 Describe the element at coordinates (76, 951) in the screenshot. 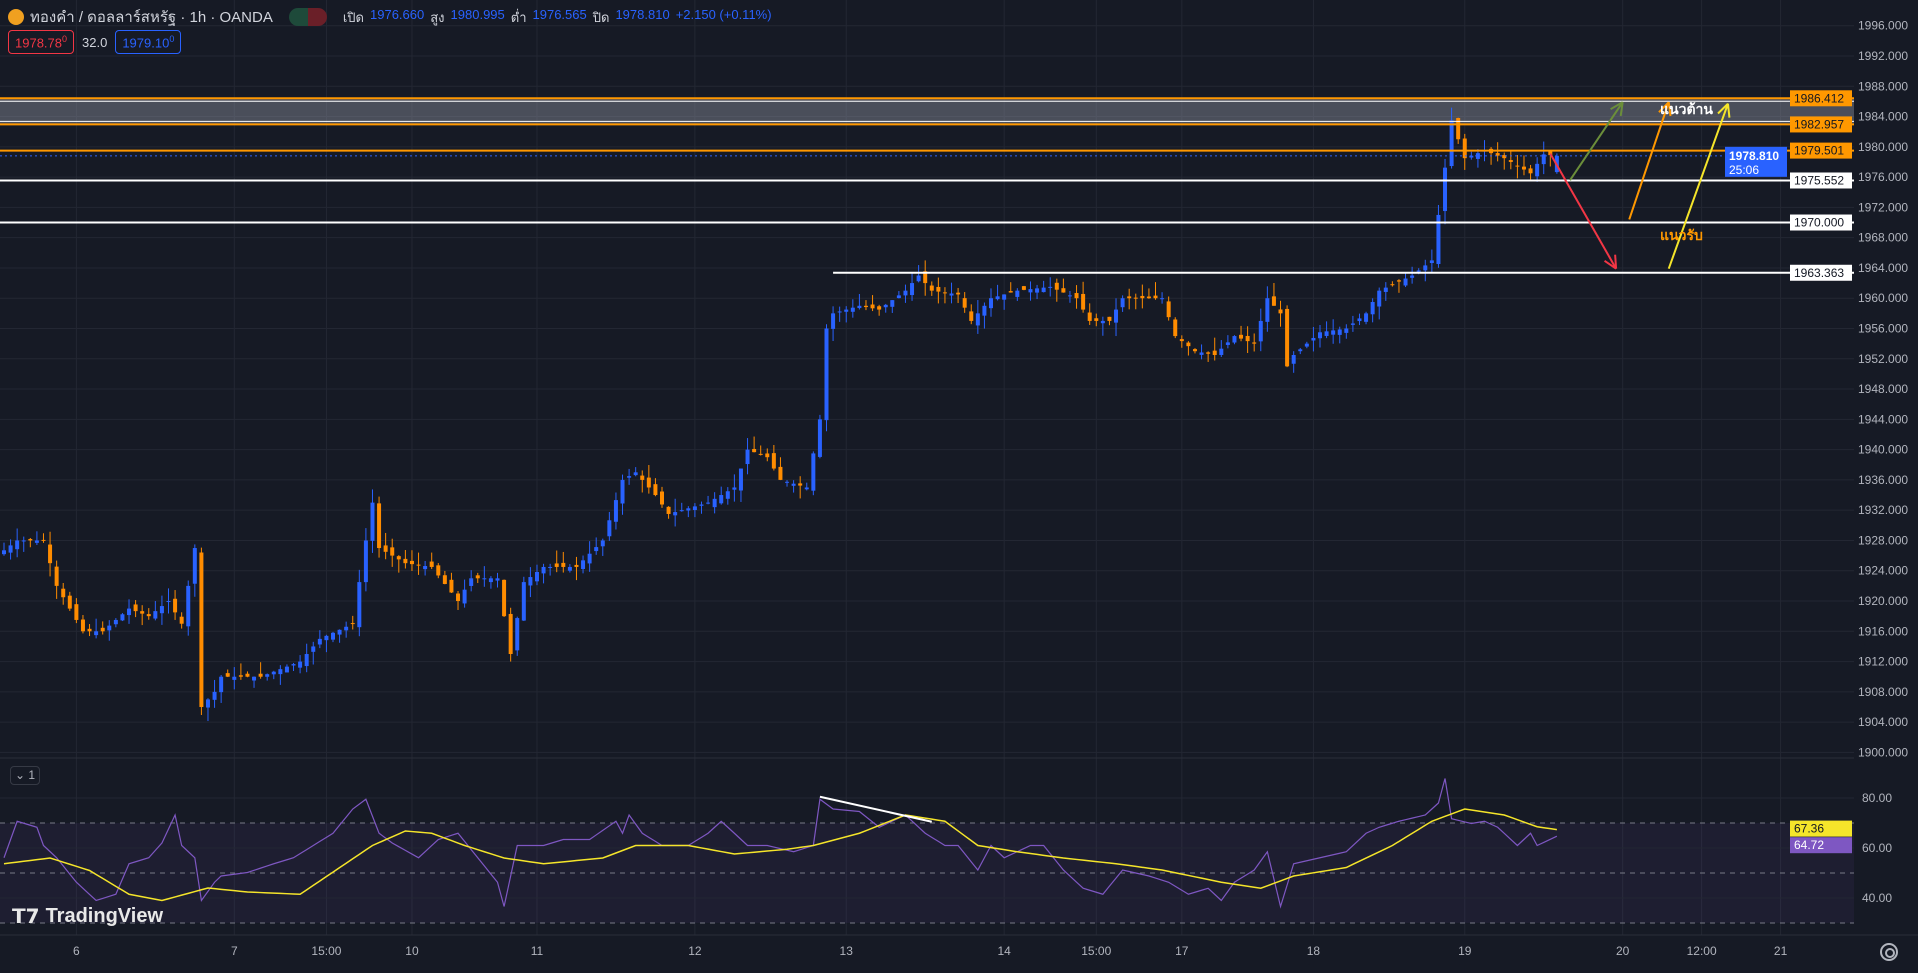

I see `time-tick: 6` at that location.